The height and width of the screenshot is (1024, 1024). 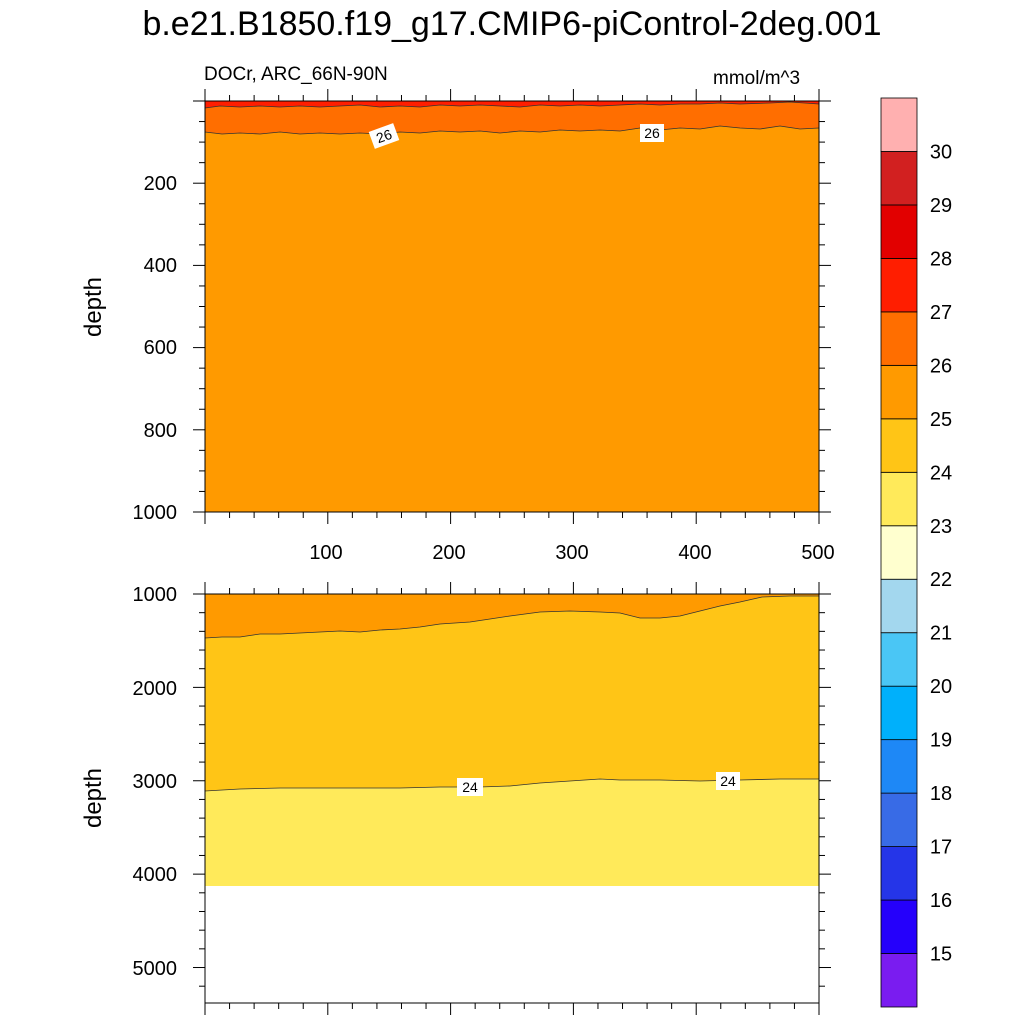 I want to click on lower-ytick-5000: 5000, so click(x=155, y=969).